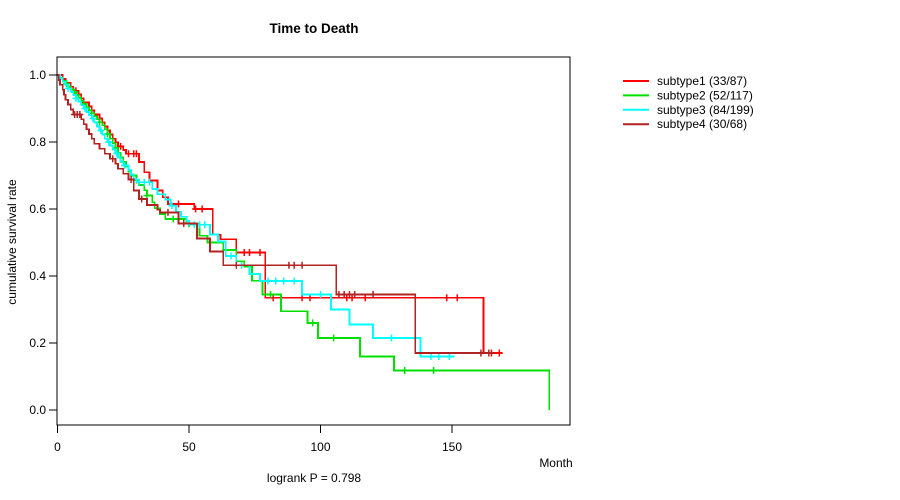  What do you see at coordinates (37, 276) in the screenshot?
I see `y-tick-label: 0.4` at bounding box center [37, 276].